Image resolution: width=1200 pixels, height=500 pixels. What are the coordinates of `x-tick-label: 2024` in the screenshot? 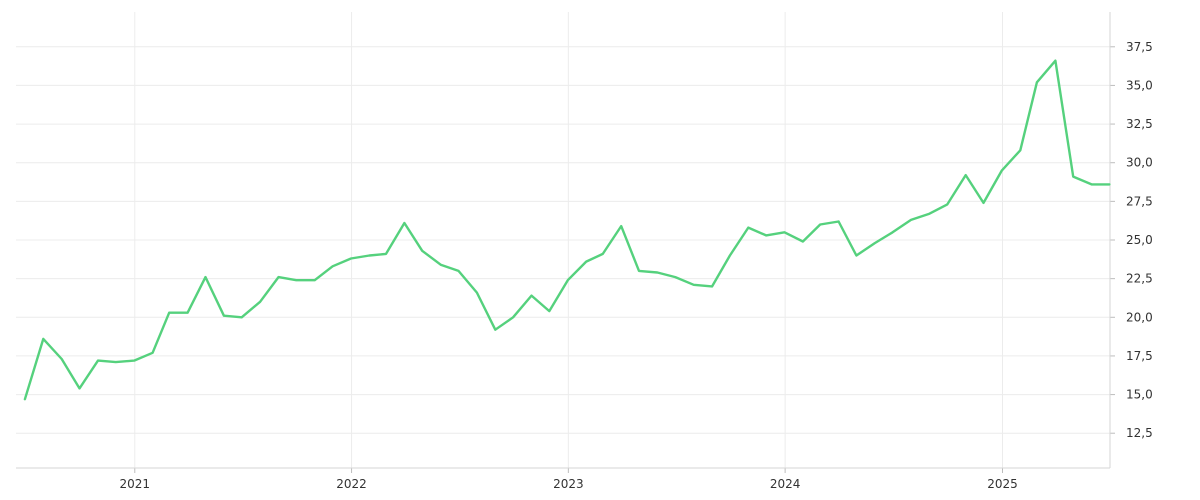 It's located at (785, 484).